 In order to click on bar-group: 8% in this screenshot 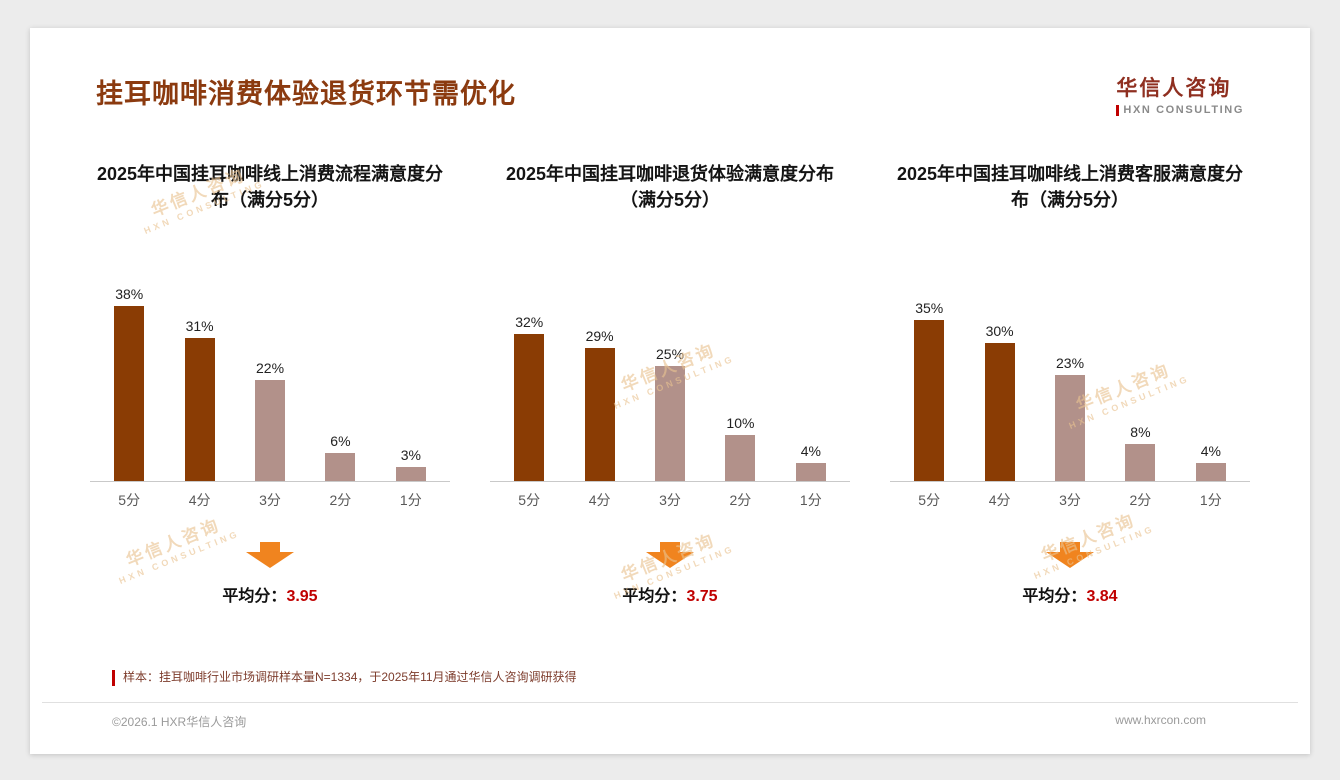, I will do `click(1140, 452)`.